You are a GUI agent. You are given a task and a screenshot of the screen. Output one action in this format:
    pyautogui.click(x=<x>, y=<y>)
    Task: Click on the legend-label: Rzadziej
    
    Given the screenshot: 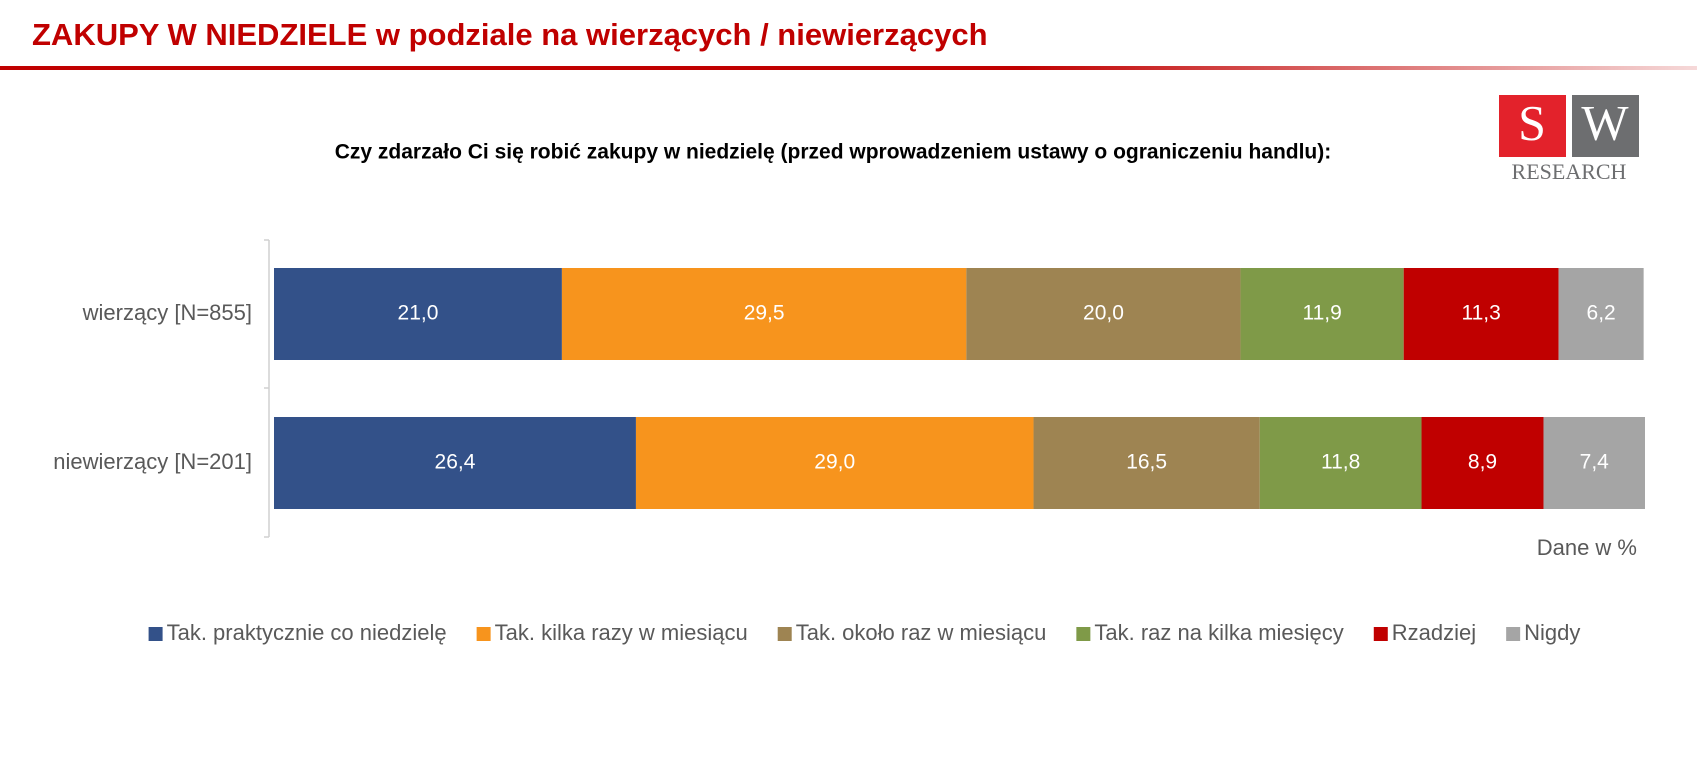 What is the action you would take?
    pyautogui.click(x=1434, y=632)
    